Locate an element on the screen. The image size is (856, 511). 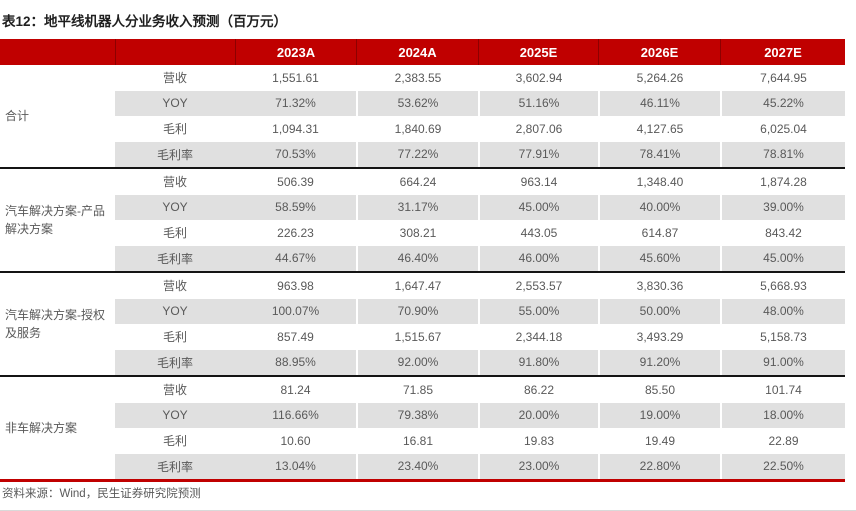
table-row: 毛利率 88.95% 92.00% 91.80% 91.20% 91.00% is located at coordinates (480, 362).